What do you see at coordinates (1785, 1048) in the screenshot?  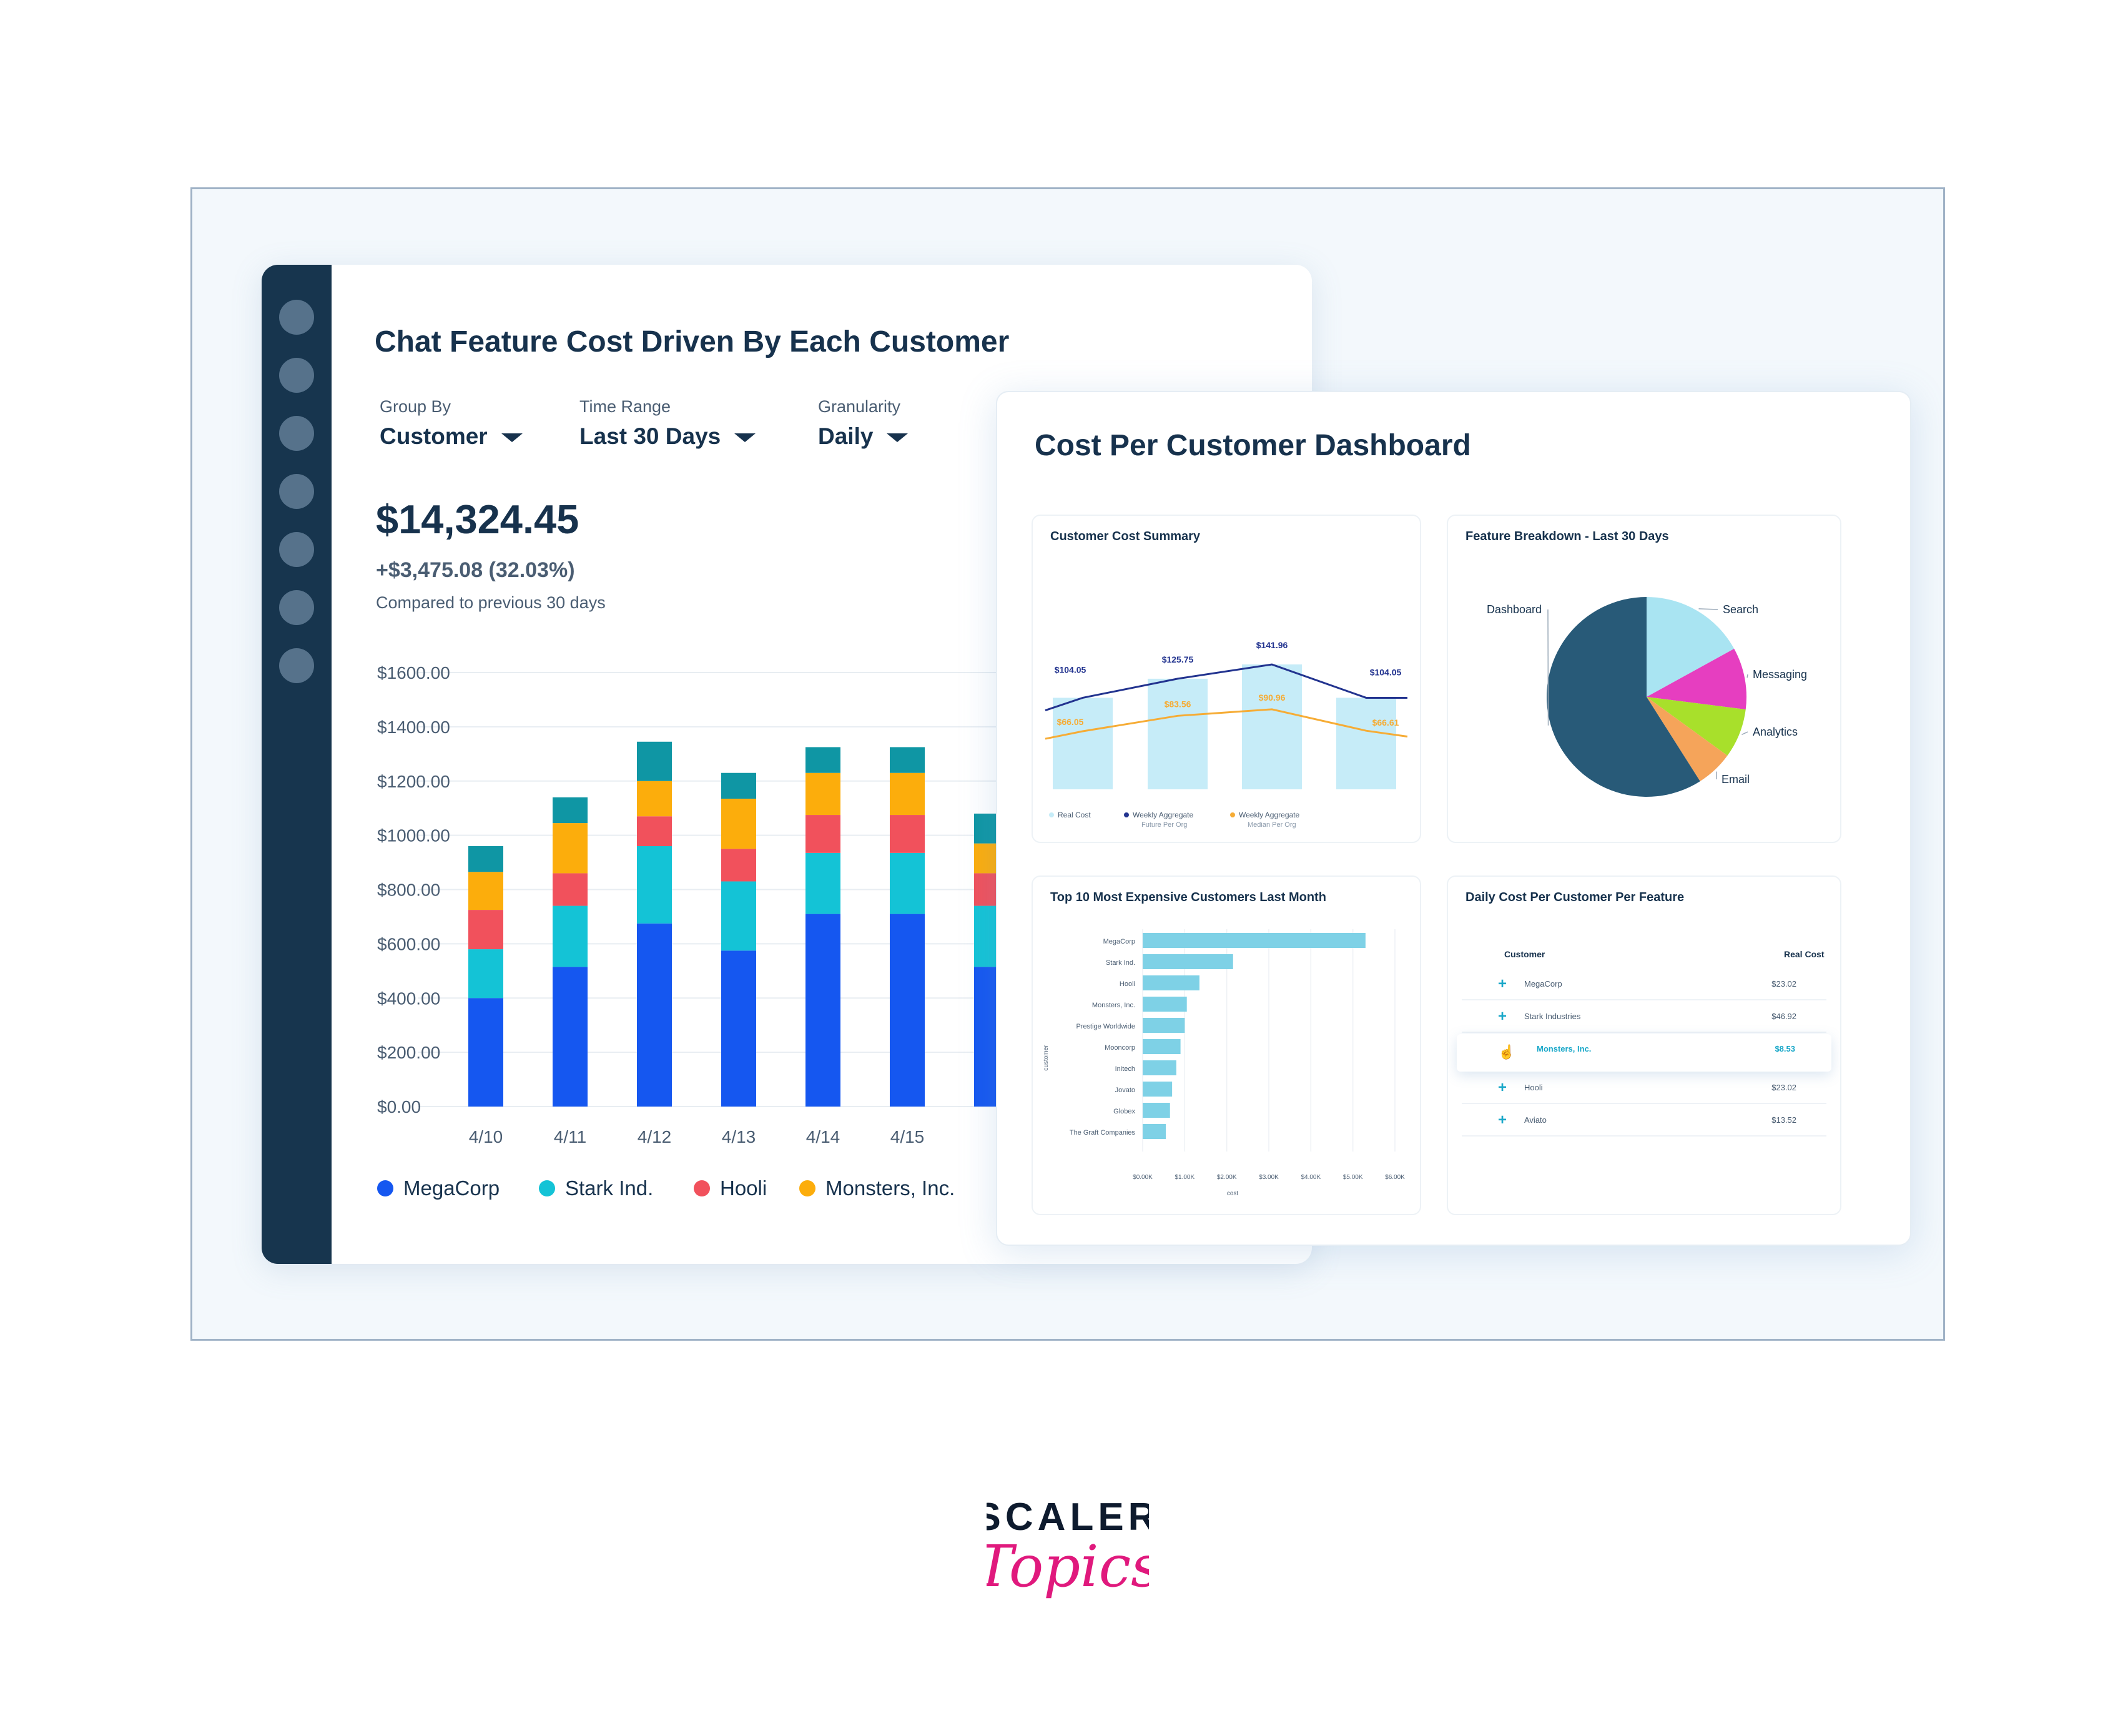 I see `cost-value: $8.53` at bounding box center [1785, 1048].